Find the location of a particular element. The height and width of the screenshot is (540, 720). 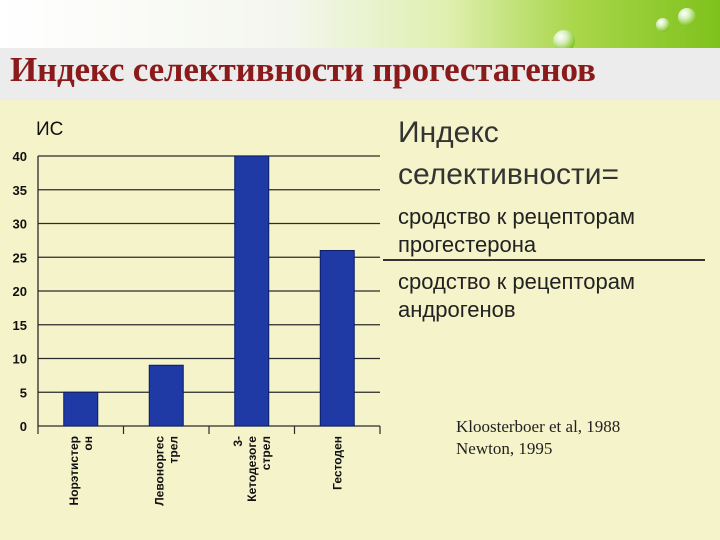

formula-heading-line1: Индекс is located at coordinates (448, 132).